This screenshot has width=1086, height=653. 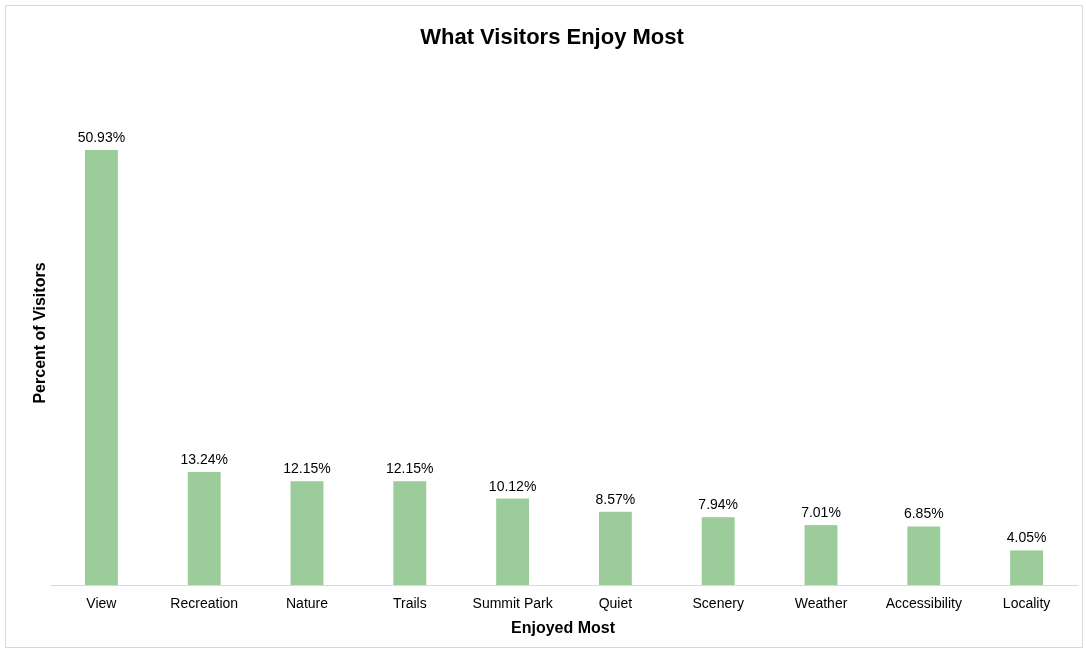 What do you see at coordinates (102, 602) in the screenshot?
I see `x-tick-label: View` at bounding box center [102, 602].